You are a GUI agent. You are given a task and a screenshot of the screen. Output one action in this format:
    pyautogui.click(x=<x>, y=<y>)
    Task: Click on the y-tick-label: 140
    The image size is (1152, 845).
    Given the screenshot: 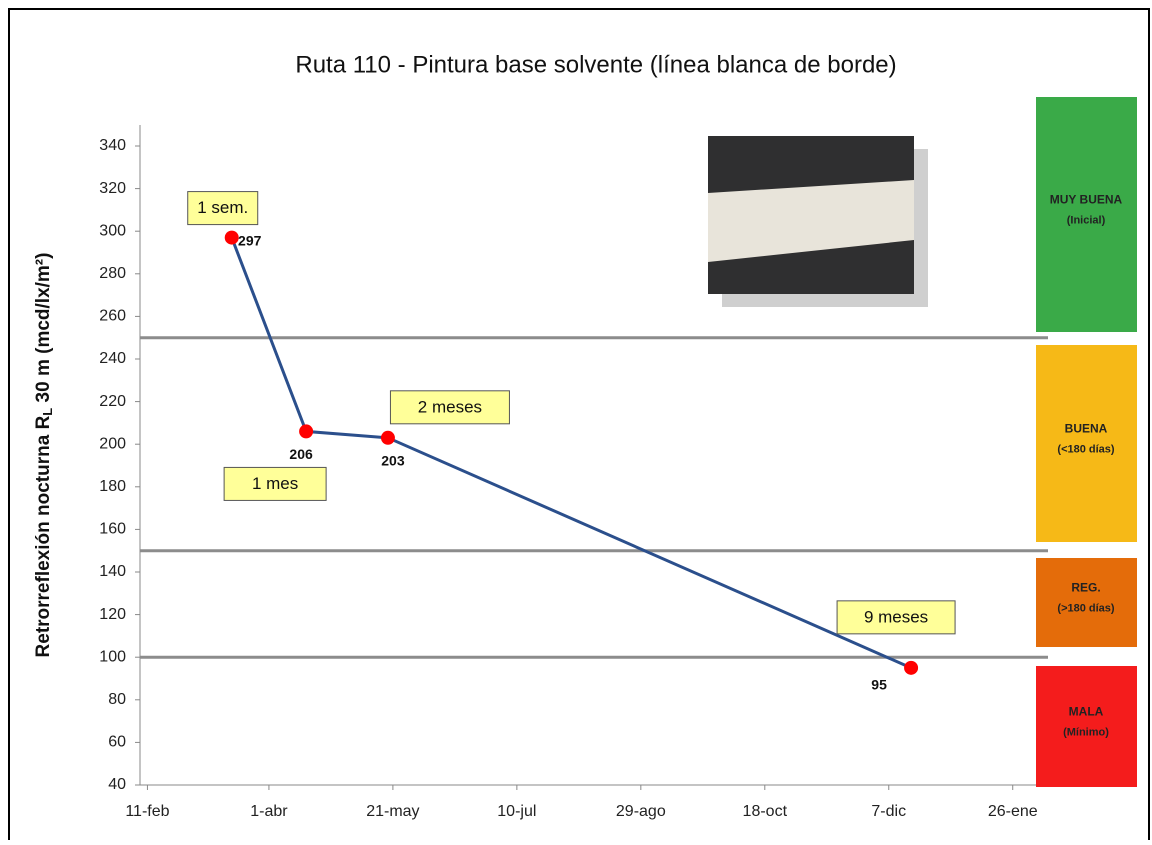 What is the action you would take?
    pyautogui.click(x=112, y=571)
    